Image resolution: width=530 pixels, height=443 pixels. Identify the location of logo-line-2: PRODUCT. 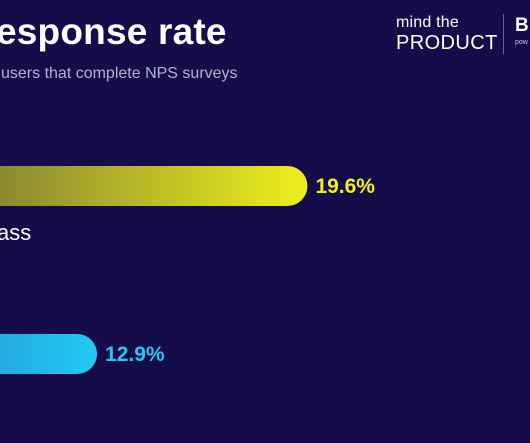
(447, 43).